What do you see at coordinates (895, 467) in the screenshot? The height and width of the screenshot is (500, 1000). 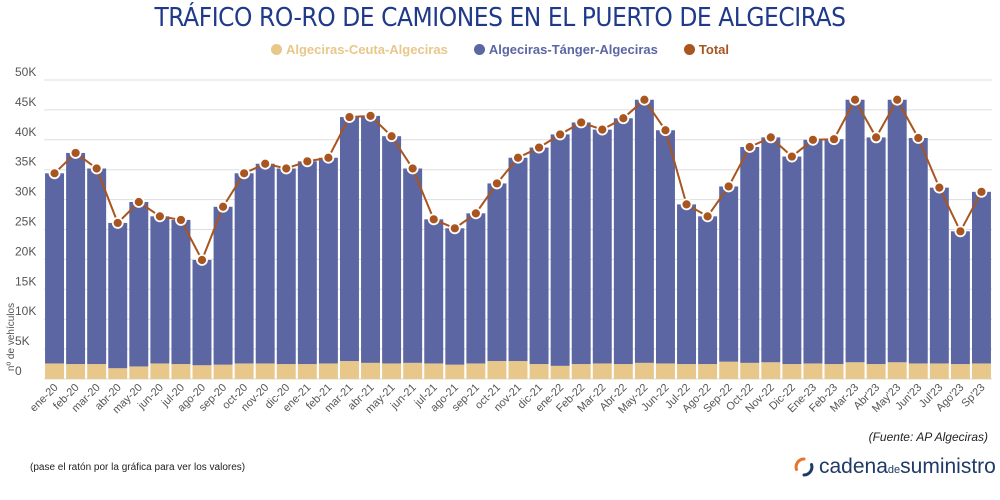 I see `brand-logo: cadenadesuministro` at bounding box center [895, 467].